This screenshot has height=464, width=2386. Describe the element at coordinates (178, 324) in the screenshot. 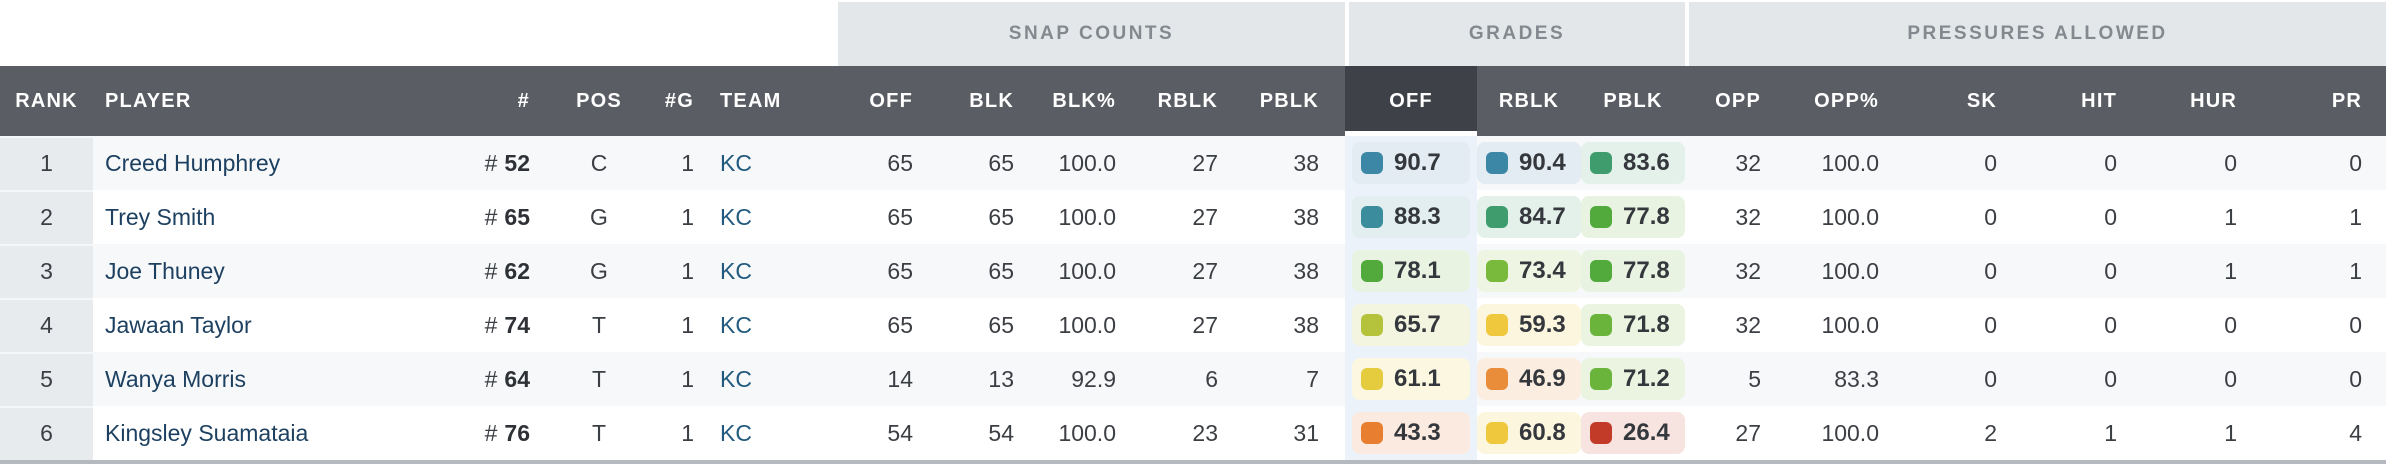

I see `player-link: Jawaan Taylor` at that location.